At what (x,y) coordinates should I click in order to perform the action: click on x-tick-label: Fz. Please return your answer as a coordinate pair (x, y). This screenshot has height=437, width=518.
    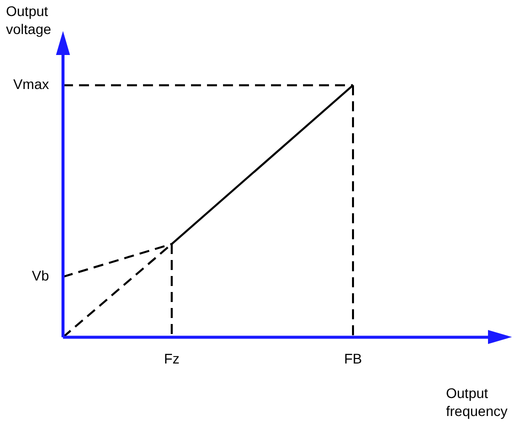
    Looking at the image, I should click on (172, 358).